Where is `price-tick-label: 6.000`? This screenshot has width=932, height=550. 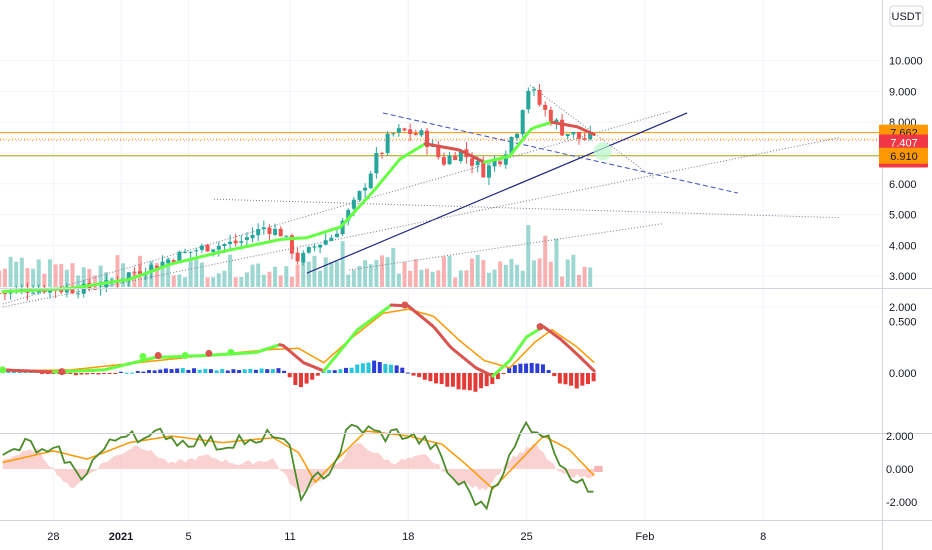 price-tick-label: 6.000 is located at coordinates (903, 185).